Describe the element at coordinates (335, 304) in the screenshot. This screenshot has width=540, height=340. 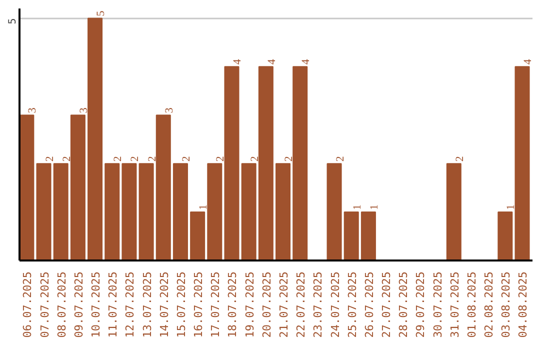
I see `x-tick-label: 24.07.2025` at that location.